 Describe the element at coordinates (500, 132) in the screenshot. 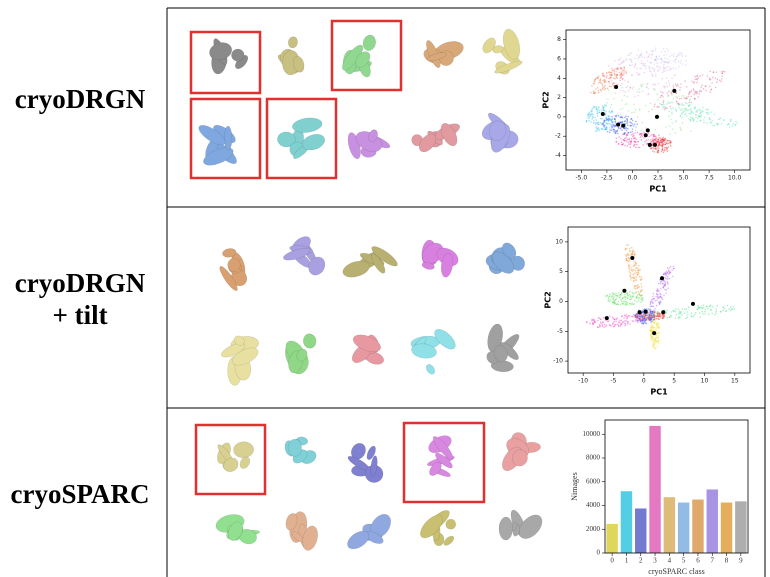

I see `molecule-render` at that location.